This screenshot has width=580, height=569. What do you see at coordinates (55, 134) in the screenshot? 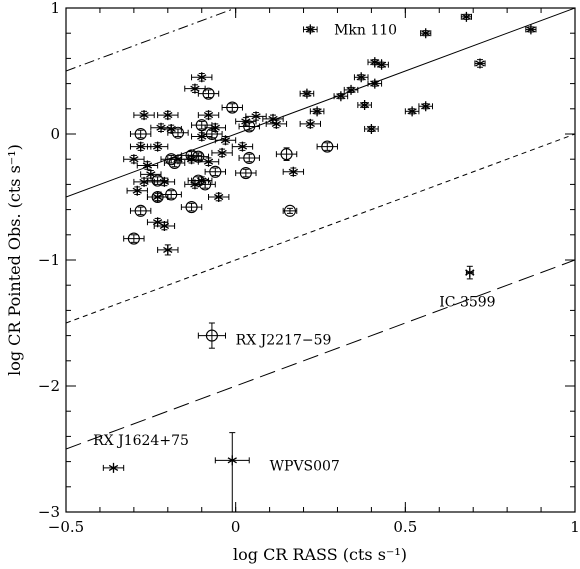
I see `y-tick-label: 0` at bounding box center [55, 134].